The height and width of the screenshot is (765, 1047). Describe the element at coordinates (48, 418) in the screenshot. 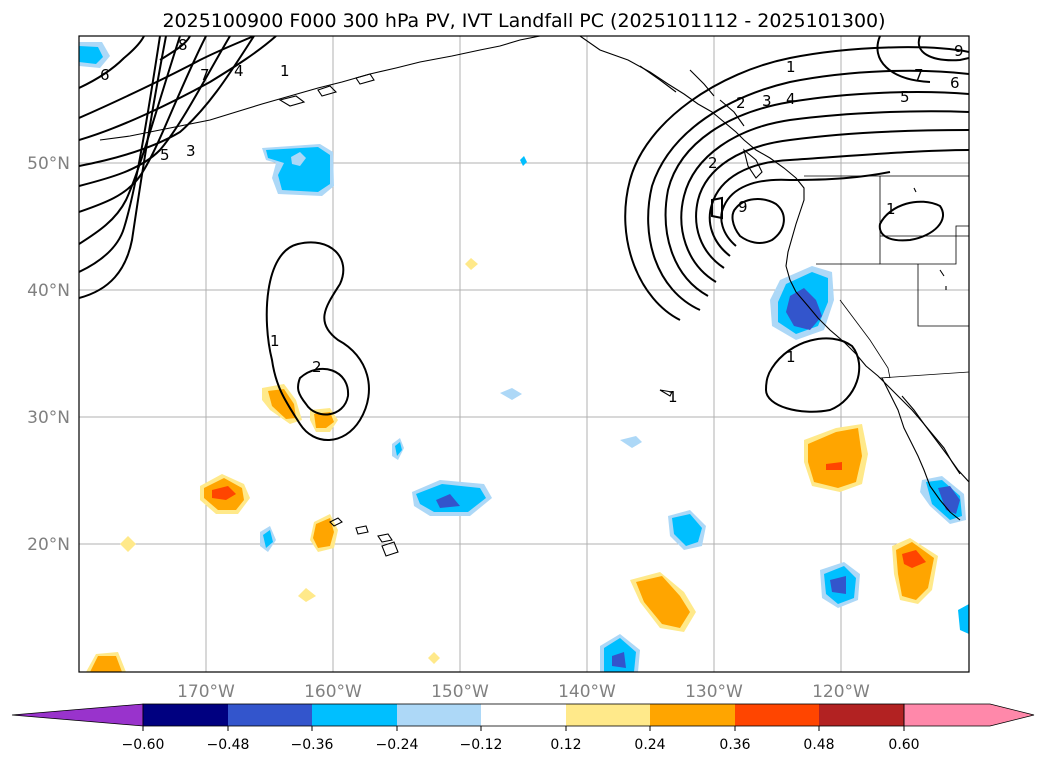

I see `lat-label-30n: 30°N` at that location.